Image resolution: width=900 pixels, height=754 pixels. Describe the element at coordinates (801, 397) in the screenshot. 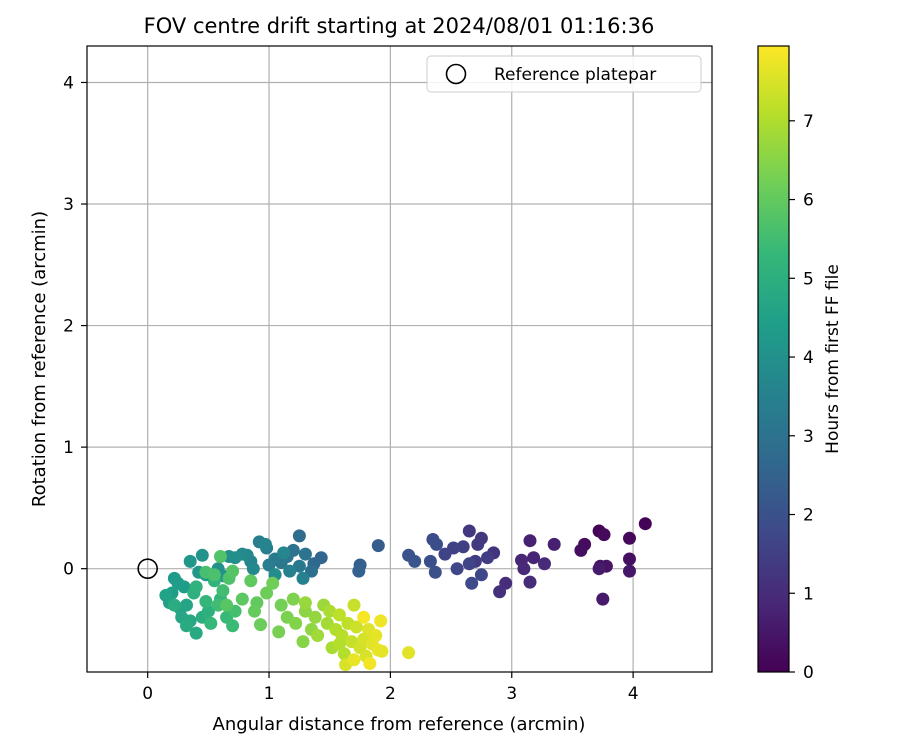

I see `colorbar-ticks: 0 1 2 3 4 5 6 7` at that location.